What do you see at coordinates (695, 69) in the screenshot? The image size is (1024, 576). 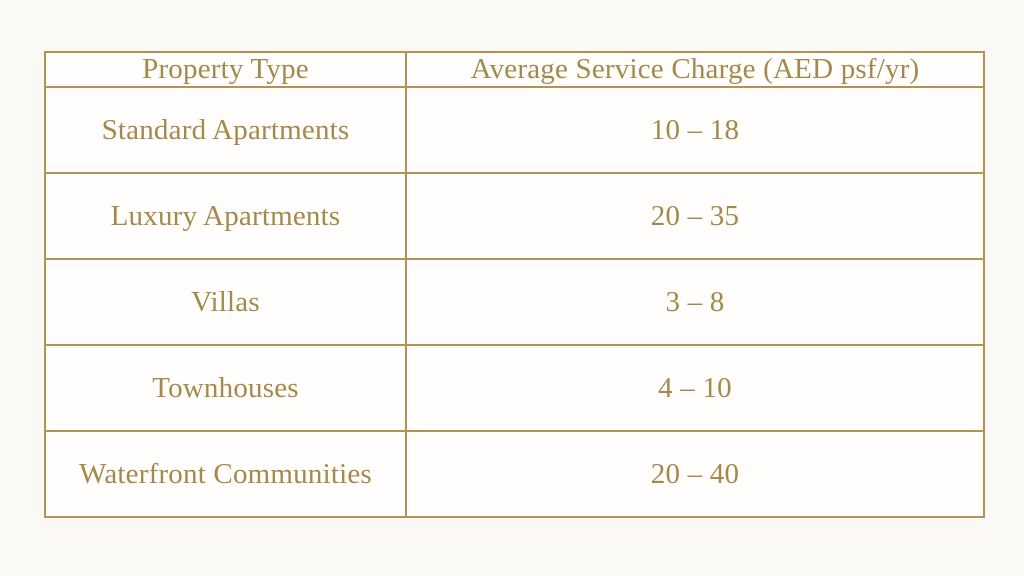 I see `column-header-service-charge: Average Service Charge (AED psf/yr)` at bounding box center [695, 69].